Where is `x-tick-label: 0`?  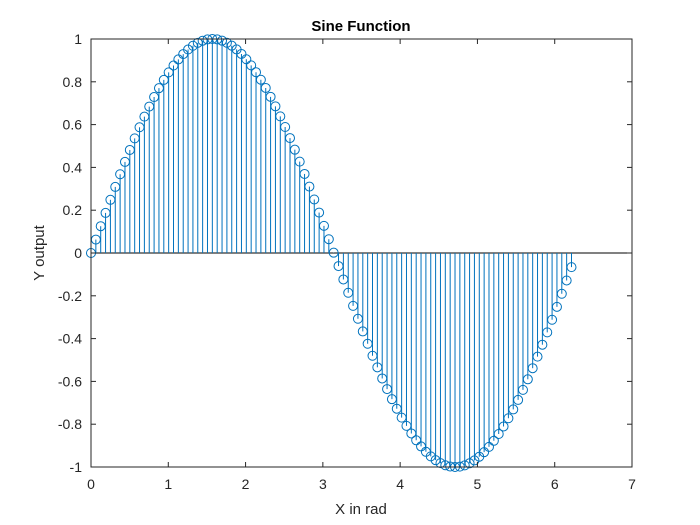 x-tick-label: 0 is located at coordinates (91, 484).